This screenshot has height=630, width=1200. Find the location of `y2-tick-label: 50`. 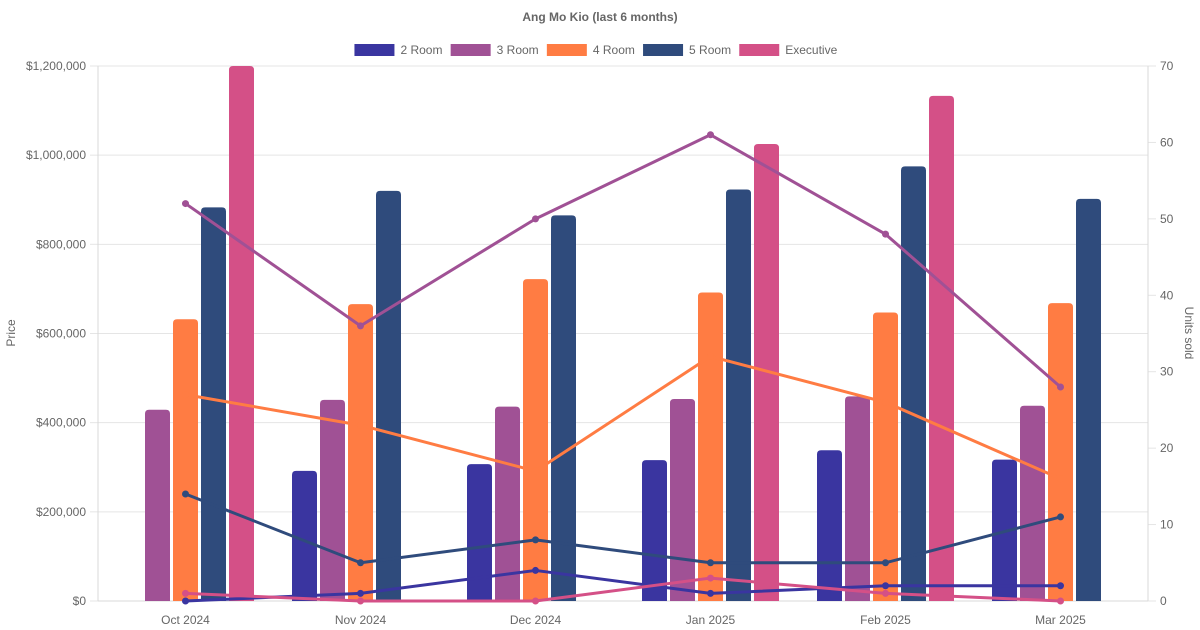

y2-tick-label: 50 is located at coordinates (1167, 219).